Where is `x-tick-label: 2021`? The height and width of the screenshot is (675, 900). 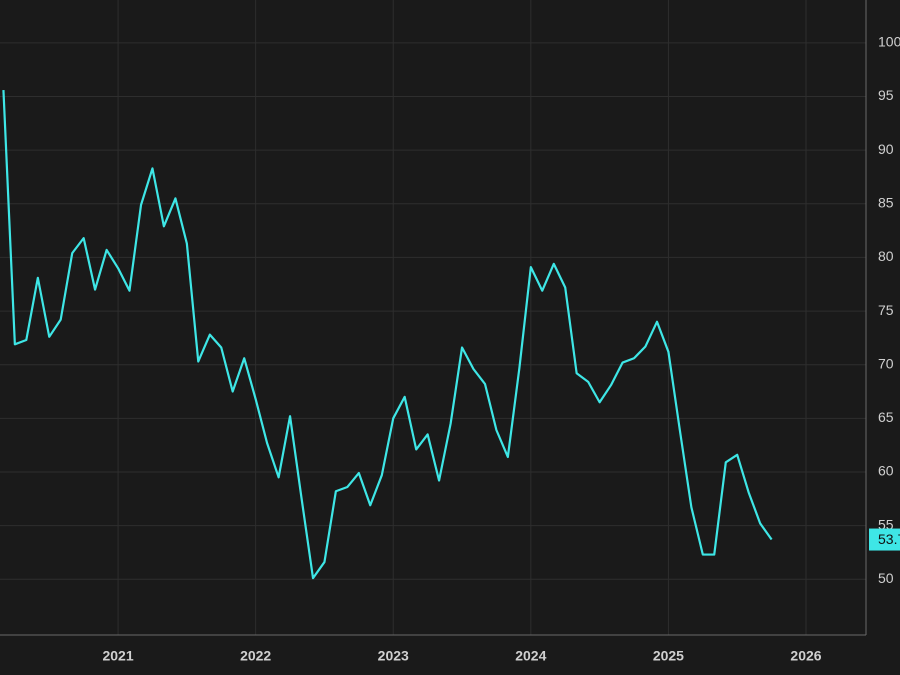 x-tick-label: 2021 is located at coordinates (117, 656).